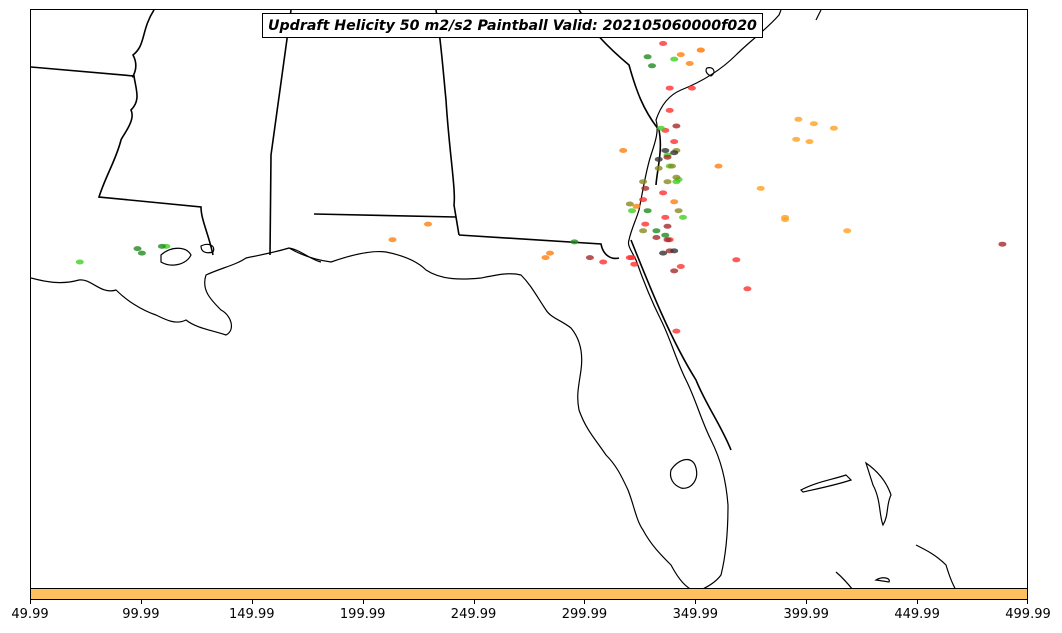 The height and width of the screenshot is (633, 1062). Describe the element at coordinates (473, 614) in the screenshot. I see `x-tick-label: 249.99` at that location.